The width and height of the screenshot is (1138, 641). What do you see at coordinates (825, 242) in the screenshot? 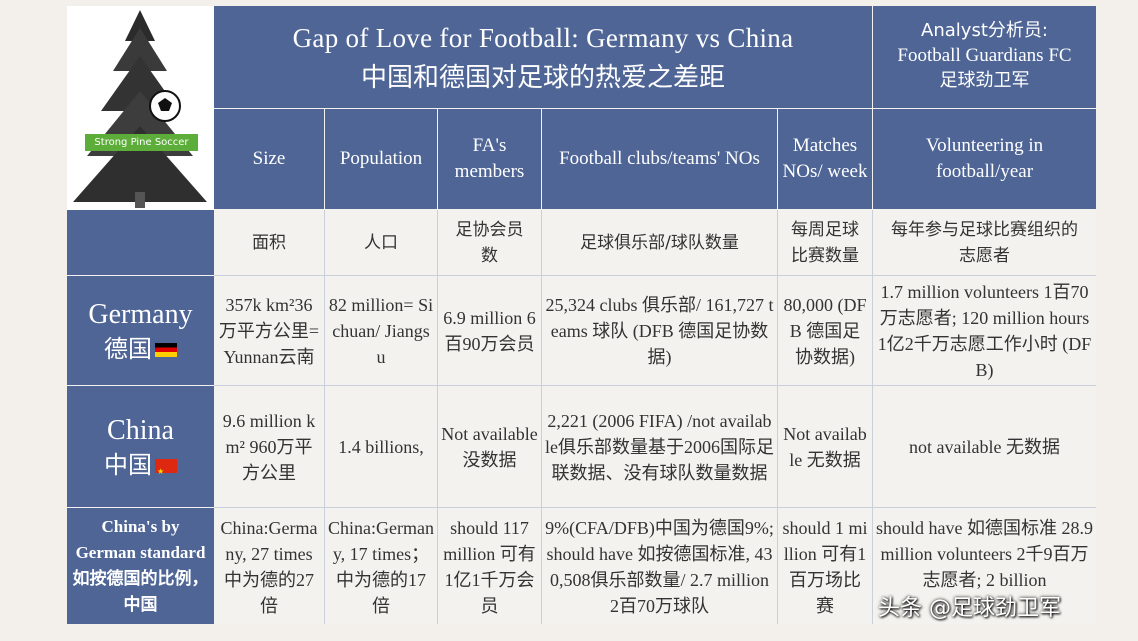
I see `cn-header-matches: 每周足球比赛数量` at bounding box center [825, 242].